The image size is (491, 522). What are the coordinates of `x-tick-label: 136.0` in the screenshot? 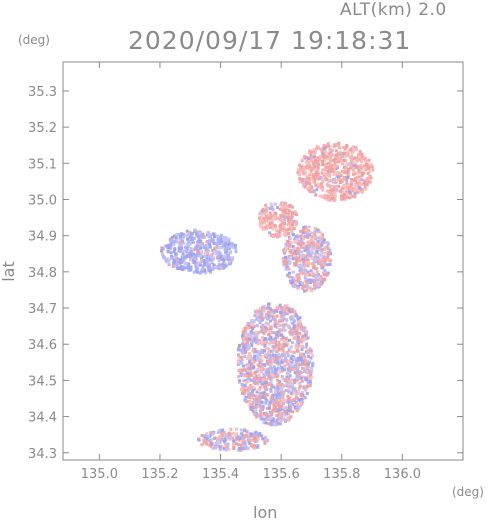 It's located at (402, 474).